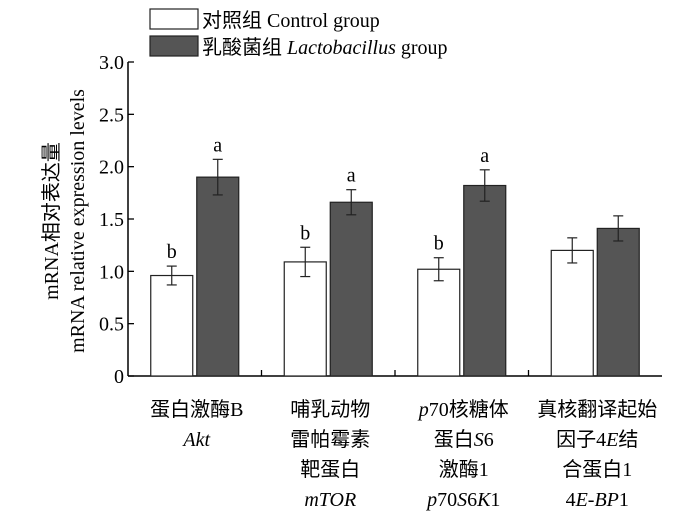 The width and height of the screenshot is (700, 526). What do you see at coordinates (174, 19) in the screenshot?
I see `legend-swatch-control` at bounding box center [174, 19].